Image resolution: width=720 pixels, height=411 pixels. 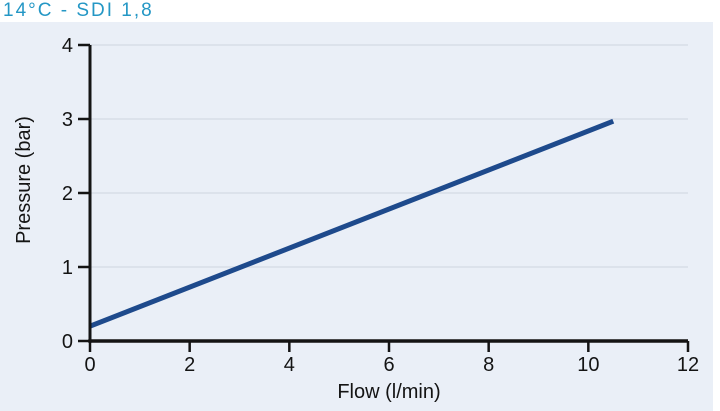 I want to click on x-axis-label: Flow (l/min), so click(x=388, y=392).